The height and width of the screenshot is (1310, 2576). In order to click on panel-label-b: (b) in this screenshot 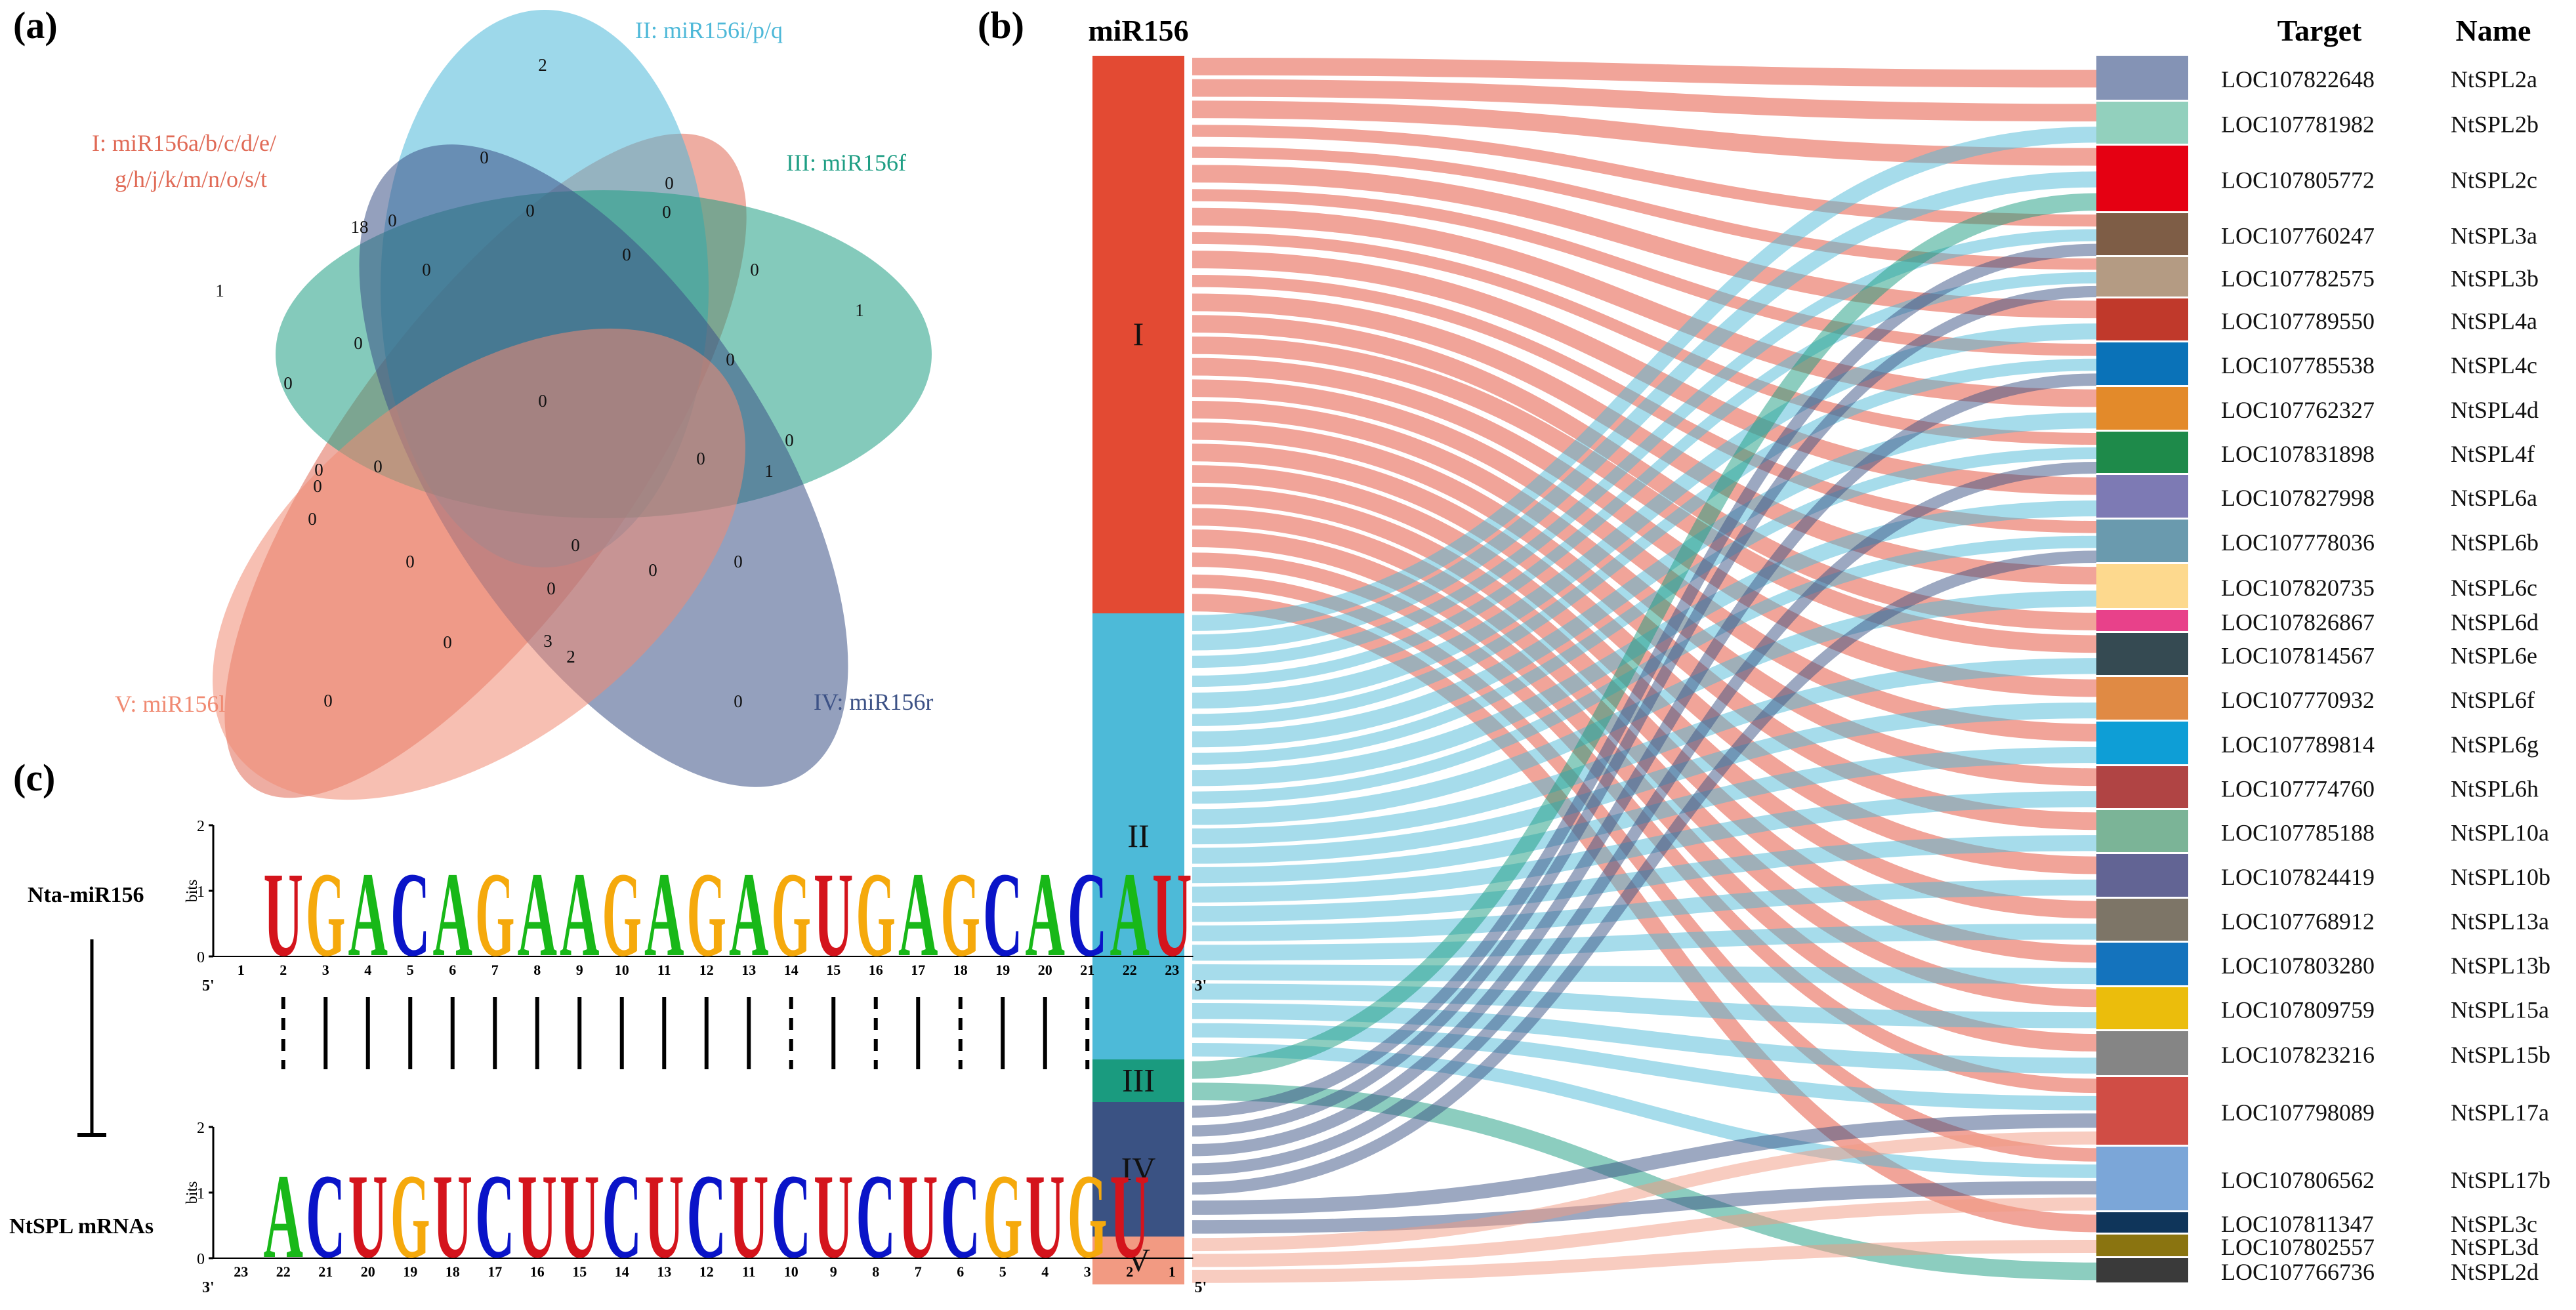, I will do `click(1001, 25)`.